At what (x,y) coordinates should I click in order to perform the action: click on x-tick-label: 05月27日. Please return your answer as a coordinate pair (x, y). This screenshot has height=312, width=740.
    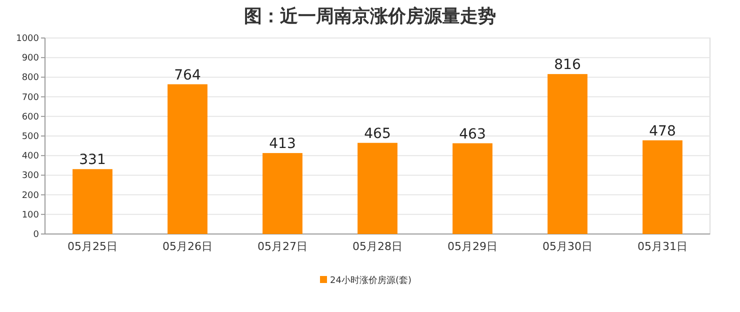
    Looking at the image, I should click on (283, 246).